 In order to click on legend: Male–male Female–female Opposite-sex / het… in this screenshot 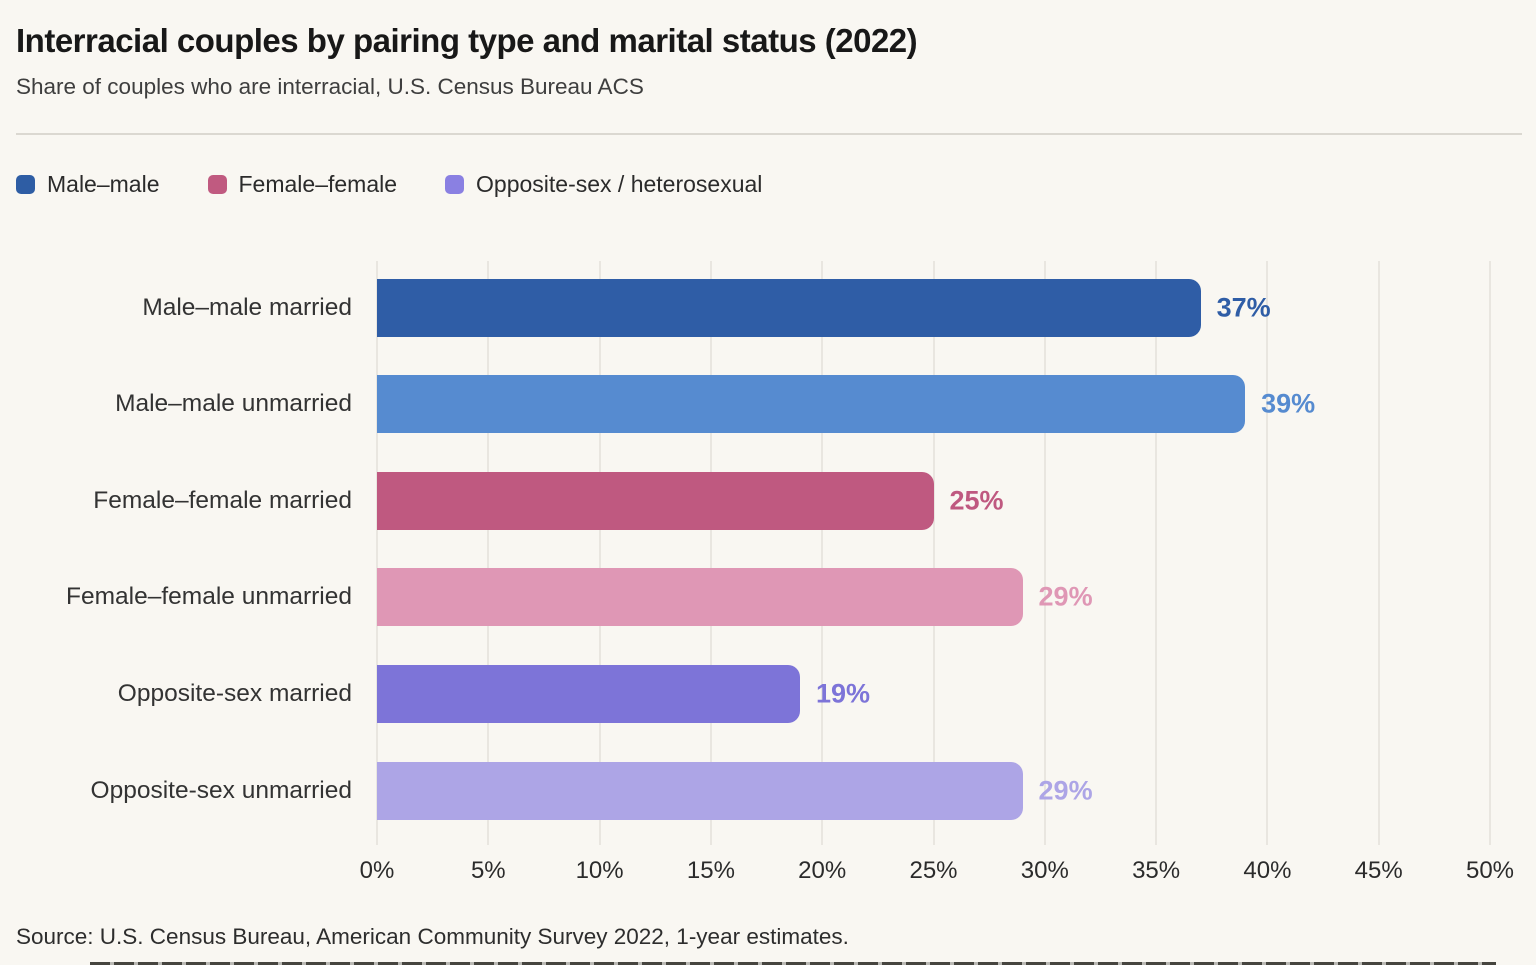, I will do `click(776, 184)`.